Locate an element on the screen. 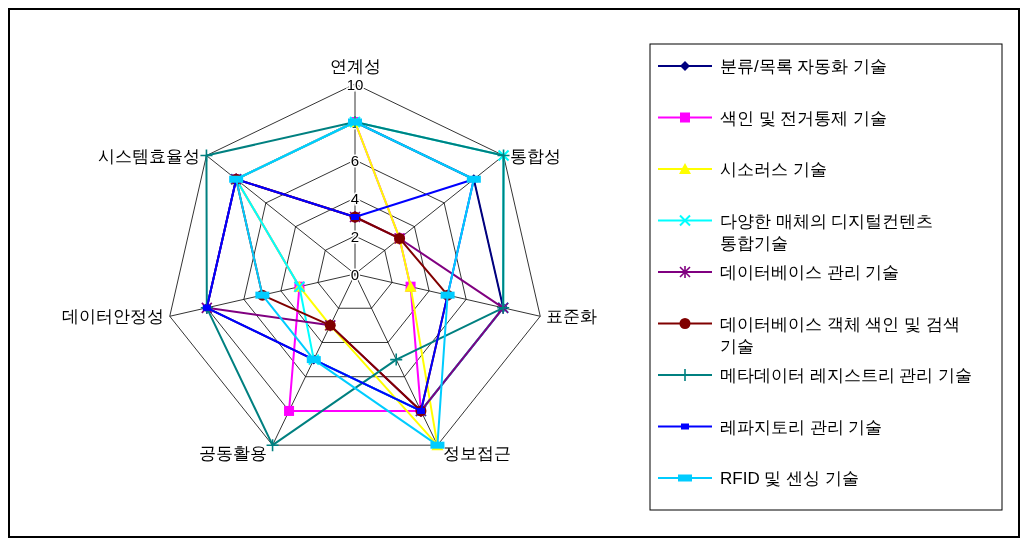  spoke-label: 데이터안정성 is located at coordinates (112, 317).